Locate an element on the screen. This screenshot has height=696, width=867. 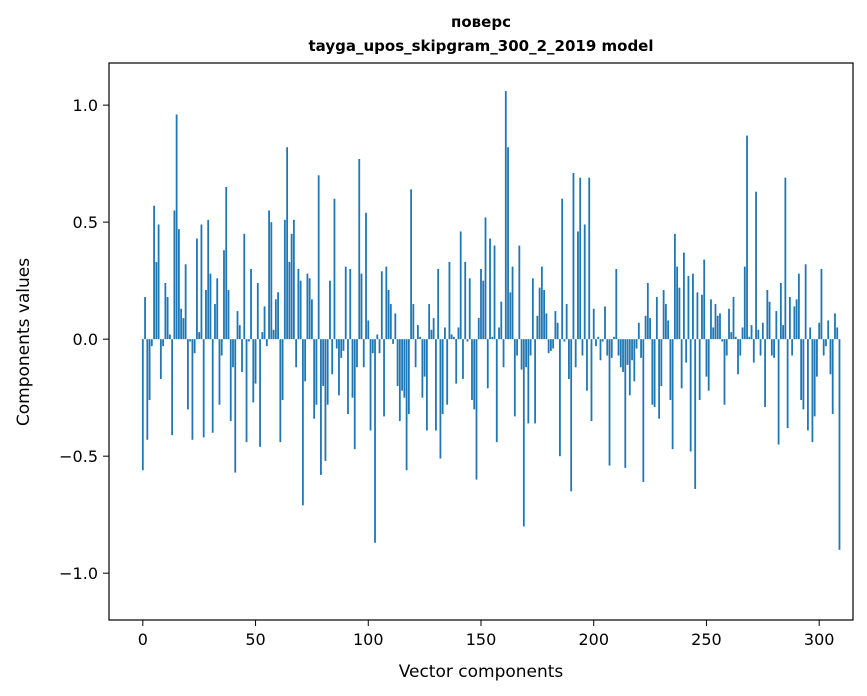
x-tick-label: 200 is located at coordinates (593, 639).